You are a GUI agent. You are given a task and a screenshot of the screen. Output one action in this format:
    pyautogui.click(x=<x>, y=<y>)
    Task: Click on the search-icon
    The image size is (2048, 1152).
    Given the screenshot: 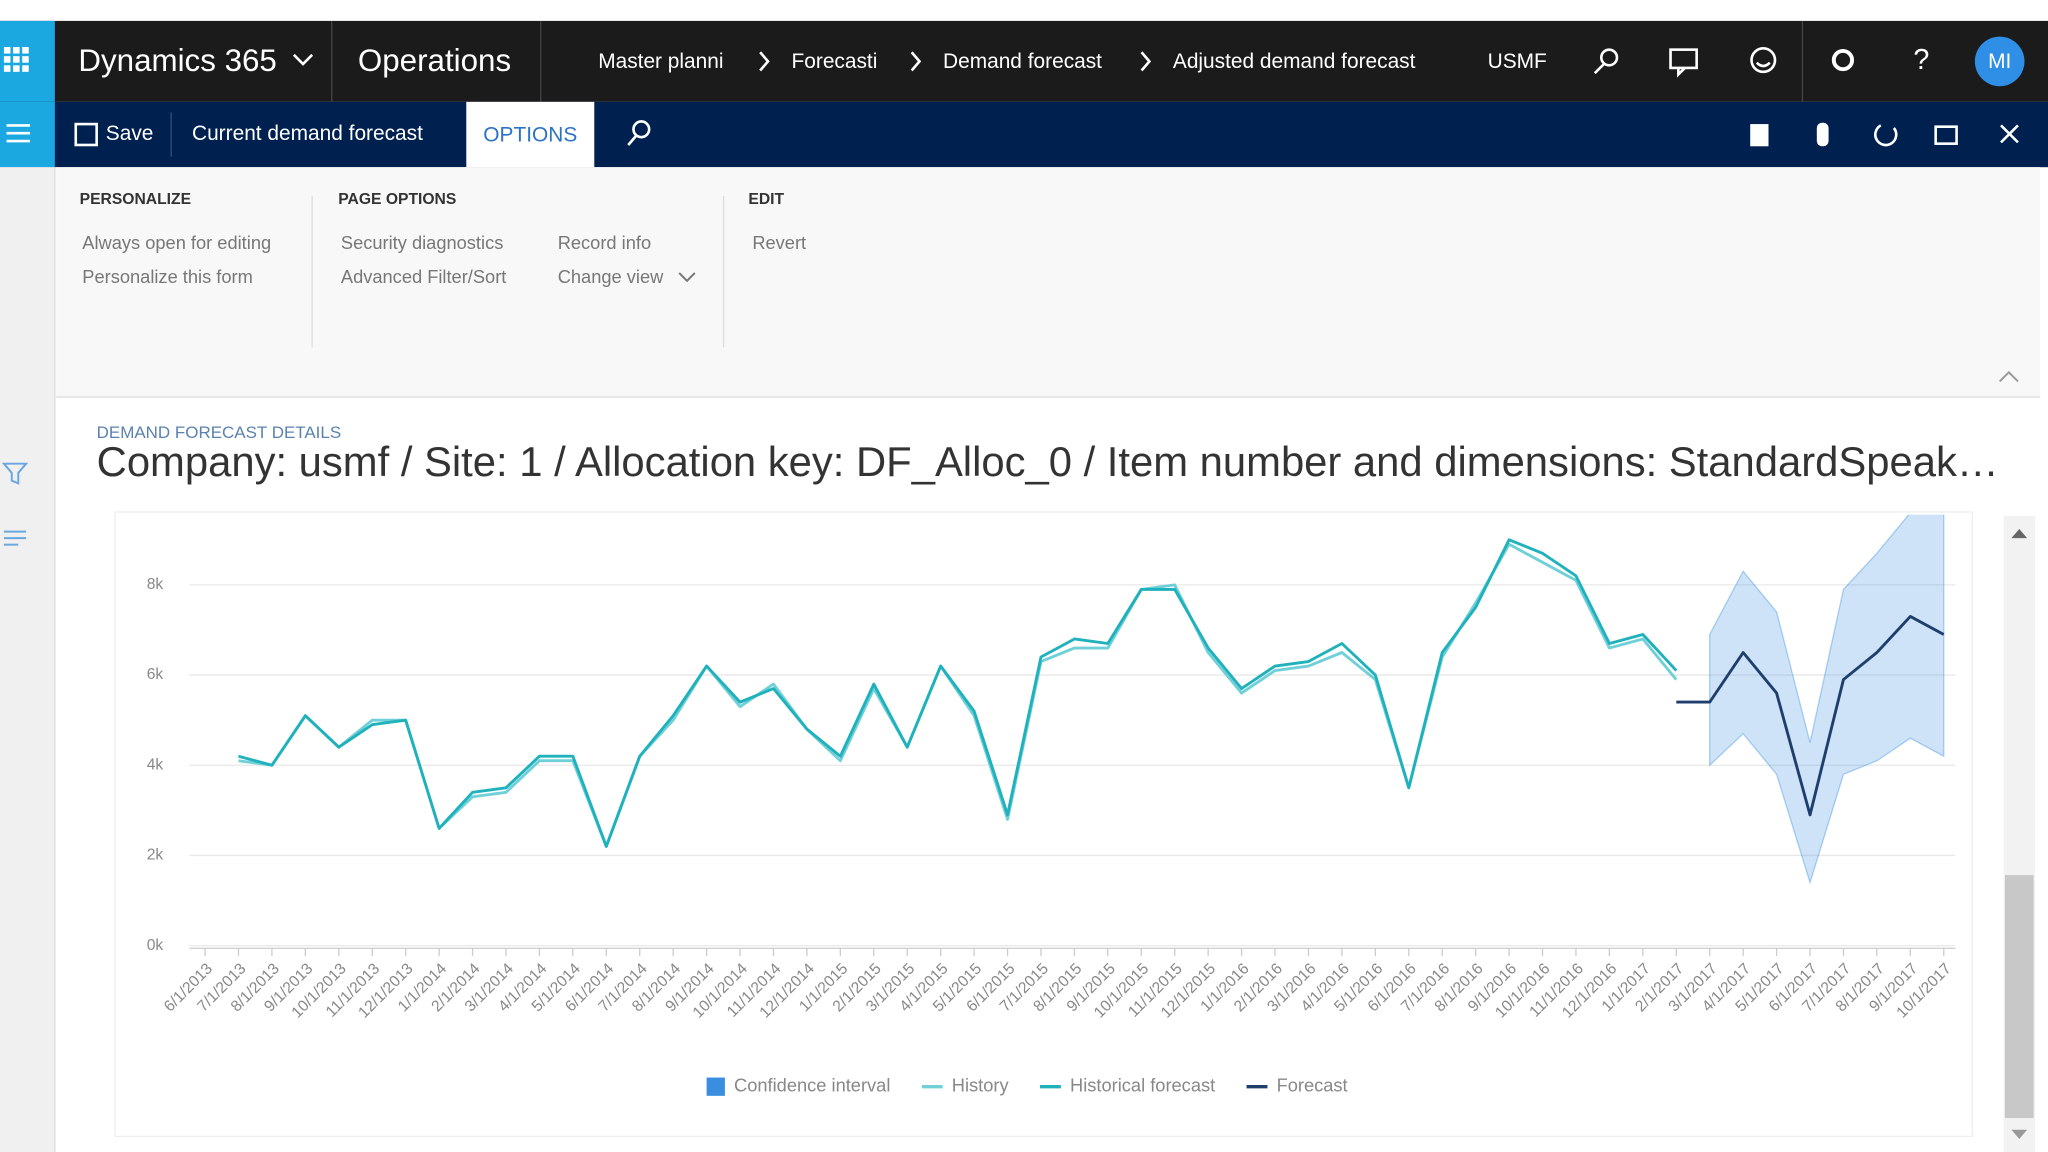 What is the action you would take?
    pyautogui.click(x=1606, y=61)
    